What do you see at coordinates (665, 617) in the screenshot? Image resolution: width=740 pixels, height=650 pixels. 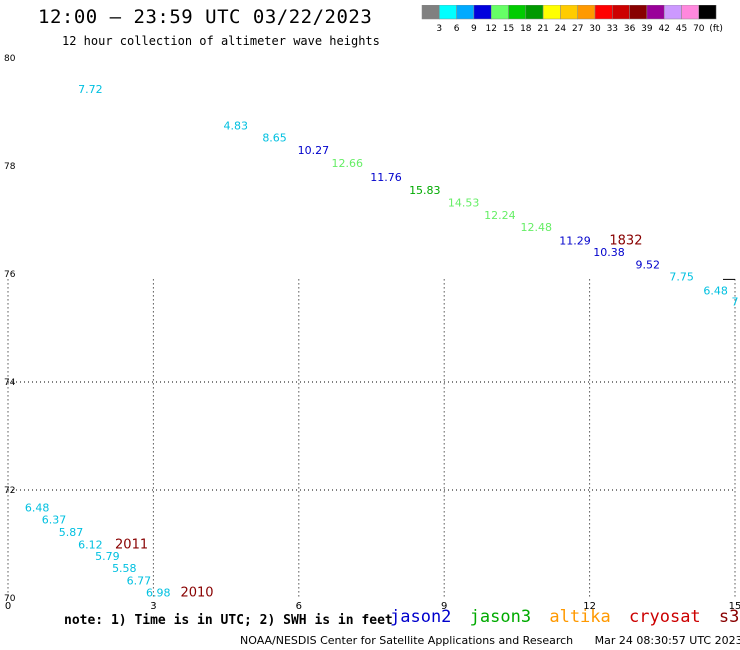 I see `legend-cryosat: cryosat` at bounding box center [665, 617].